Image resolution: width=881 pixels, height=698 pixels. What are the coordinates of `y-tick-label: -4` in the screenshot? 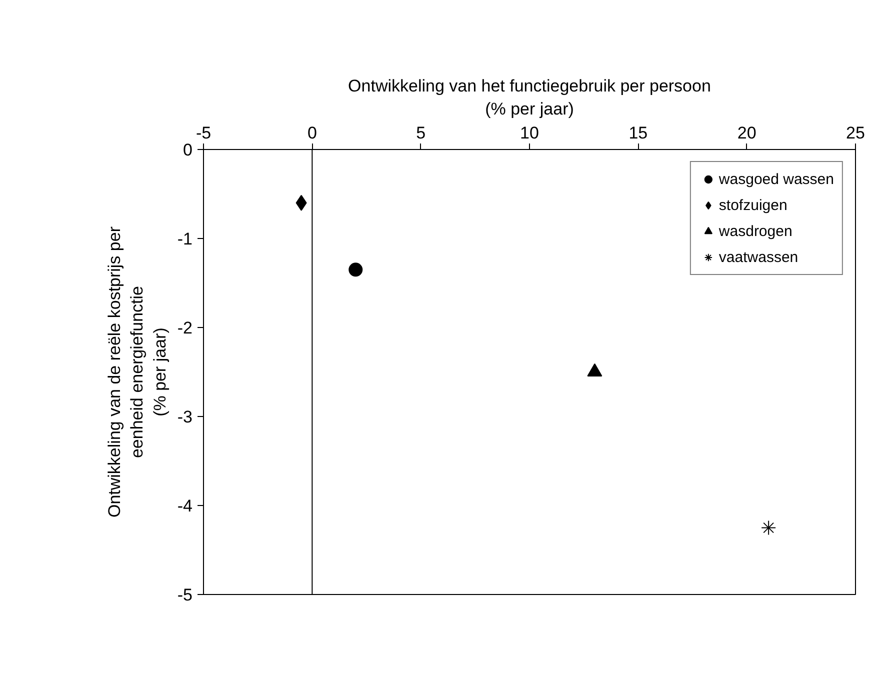 It's located at (185, 506).